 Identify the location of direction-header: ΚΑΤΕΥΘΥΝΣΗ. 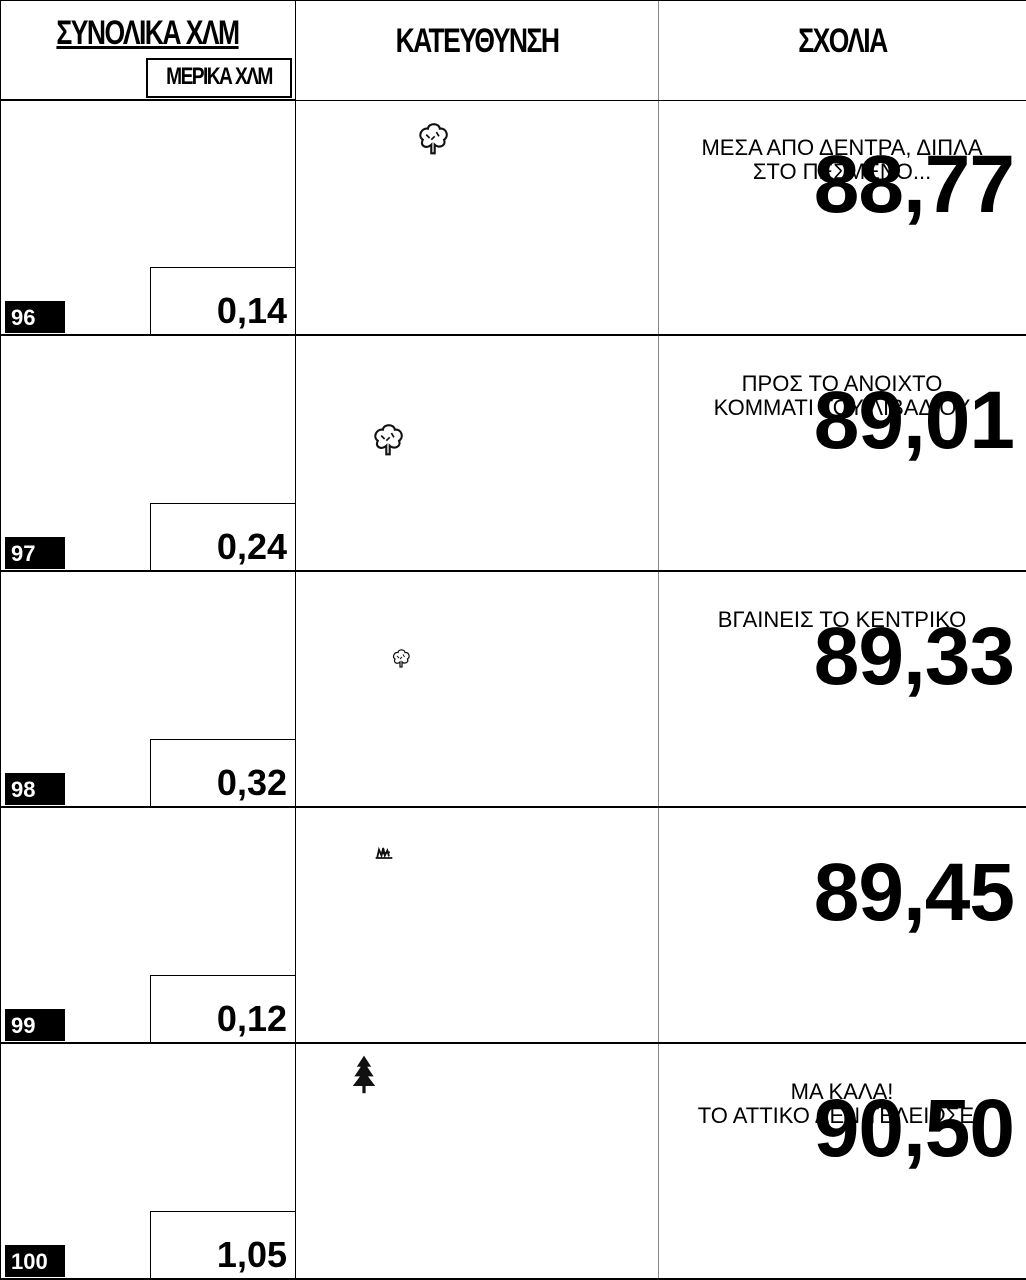
(477, 41).